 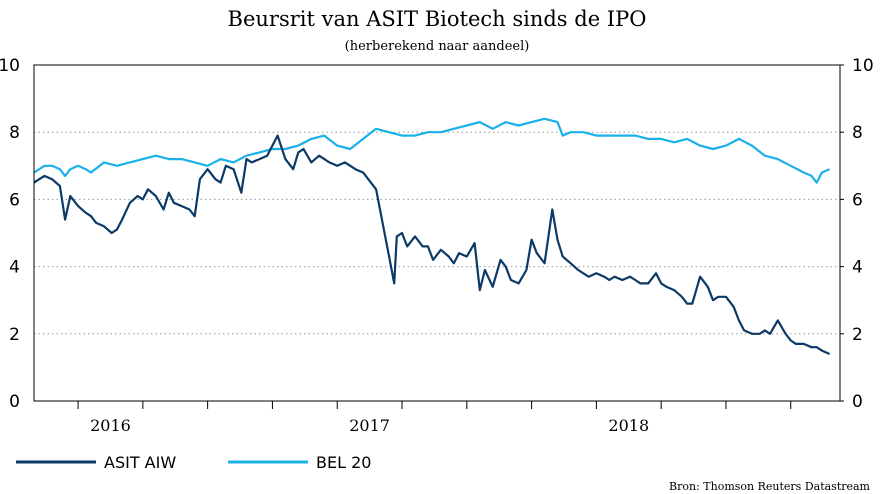 What do you see at coordinates (437, 19) in the screenshot?
I see `chart-title: Beursrit van ASIT Biotech sinds de IPO` at bounding box center [437, 19].